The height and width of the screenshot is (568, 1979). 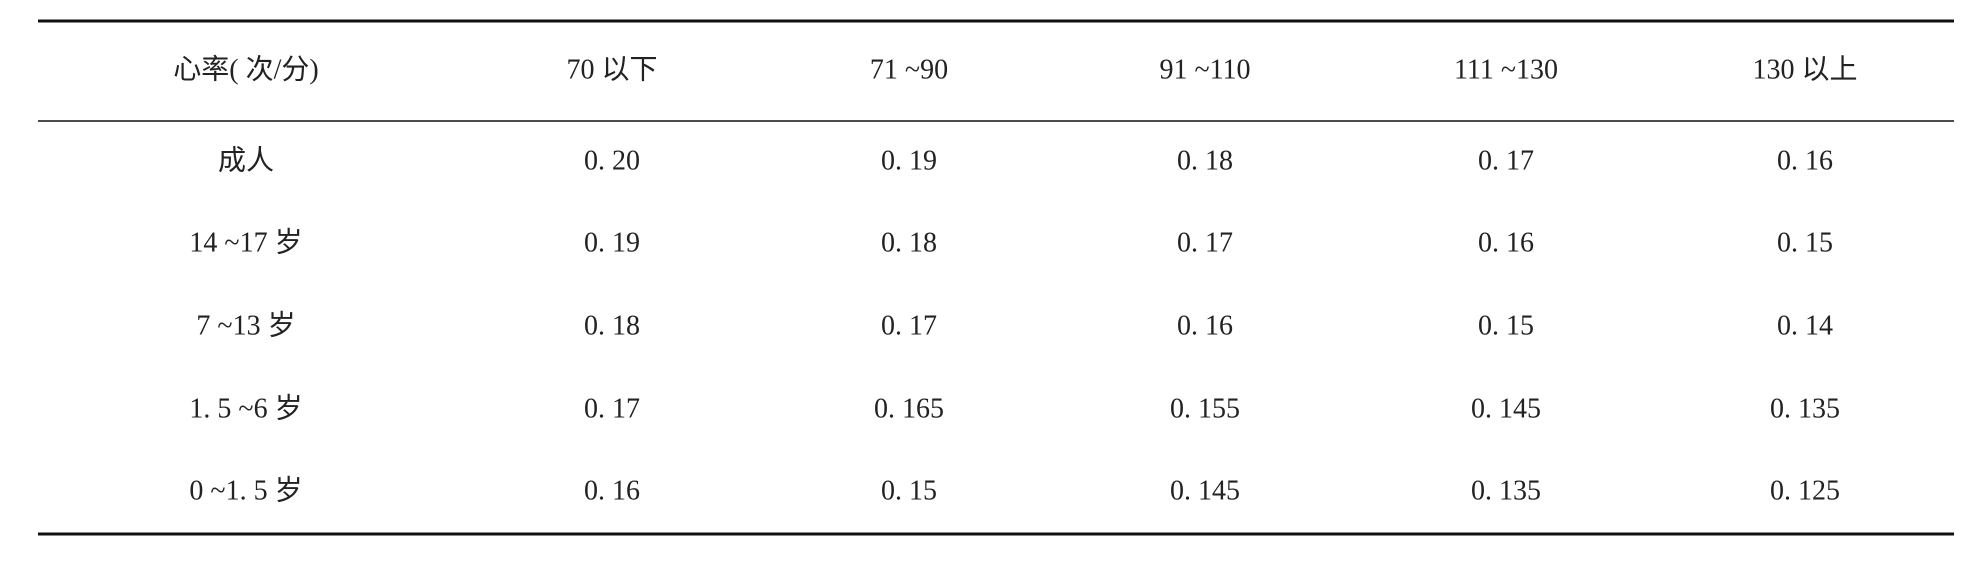 What do you see at coordinates (245, 408) in the screenshot?
I see `row-label: 1. 5 ~6 岁` at bounding box center [245, 408].